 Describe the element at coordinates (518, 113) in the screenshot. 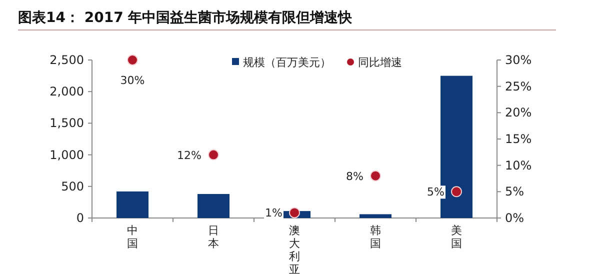

I see `y2-tick-label: 20%` at that location.